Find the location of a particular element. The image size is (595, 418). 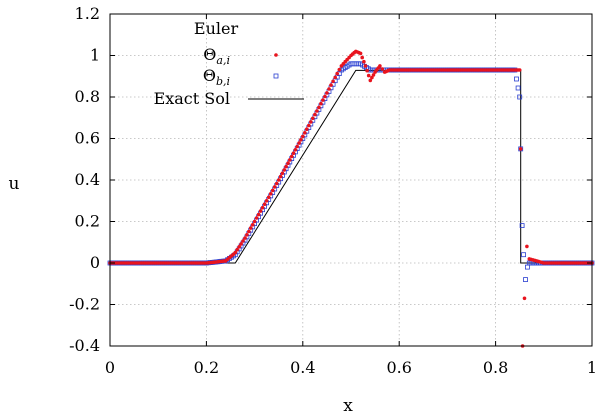

legend-title: Euler is located at coordinates (216, 28).